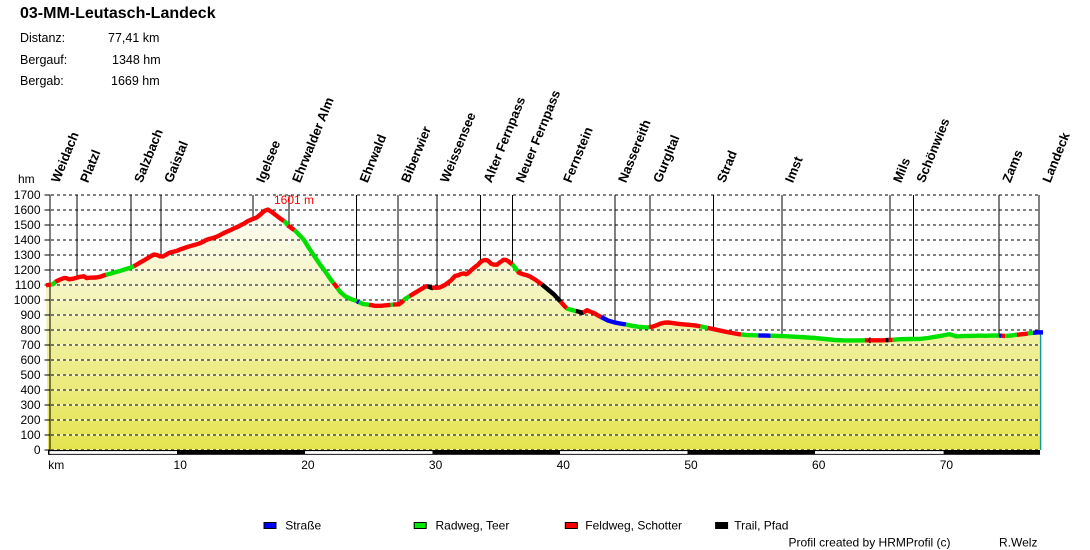 This screenshot has width=1090, height=550. Describe the element at coordinates (819, 465) in the screenshot. I see `svg-text: 60` at that location.